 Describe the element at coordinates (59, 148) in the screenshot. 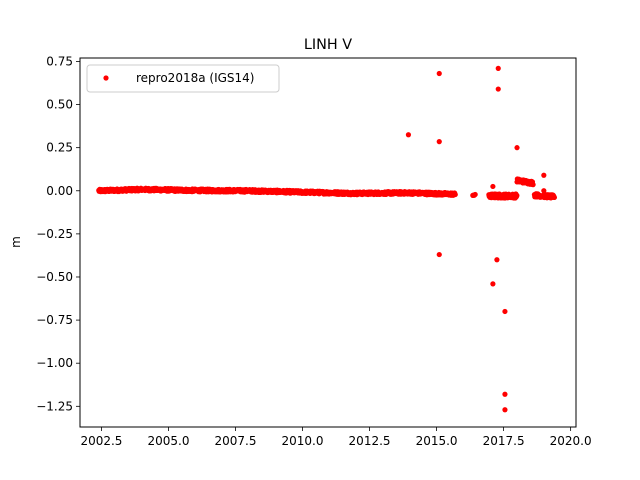

I see `y-tick-label: 0.25` at that location.